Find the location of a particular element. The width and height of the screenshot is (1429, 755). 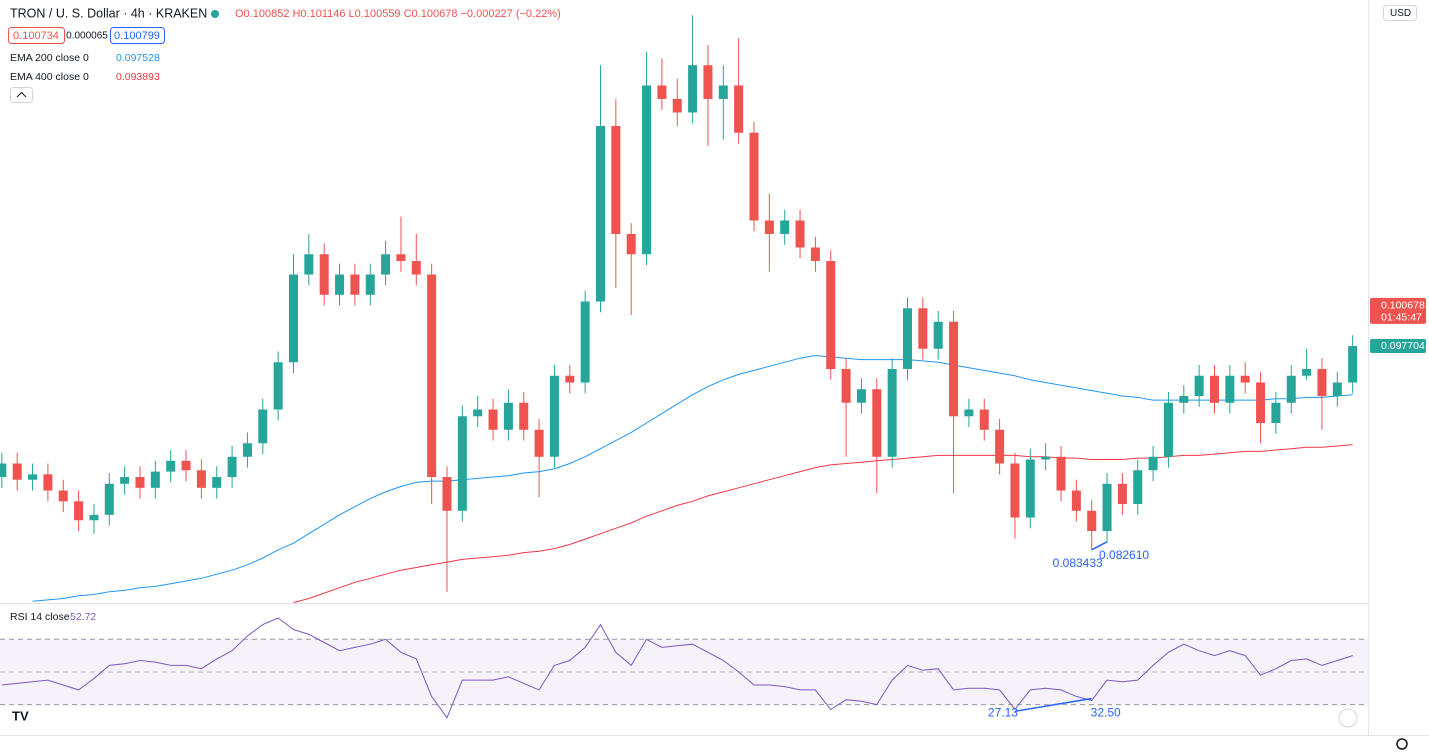

ema200-value: 0.097528 is located at coordinates (138, 58).